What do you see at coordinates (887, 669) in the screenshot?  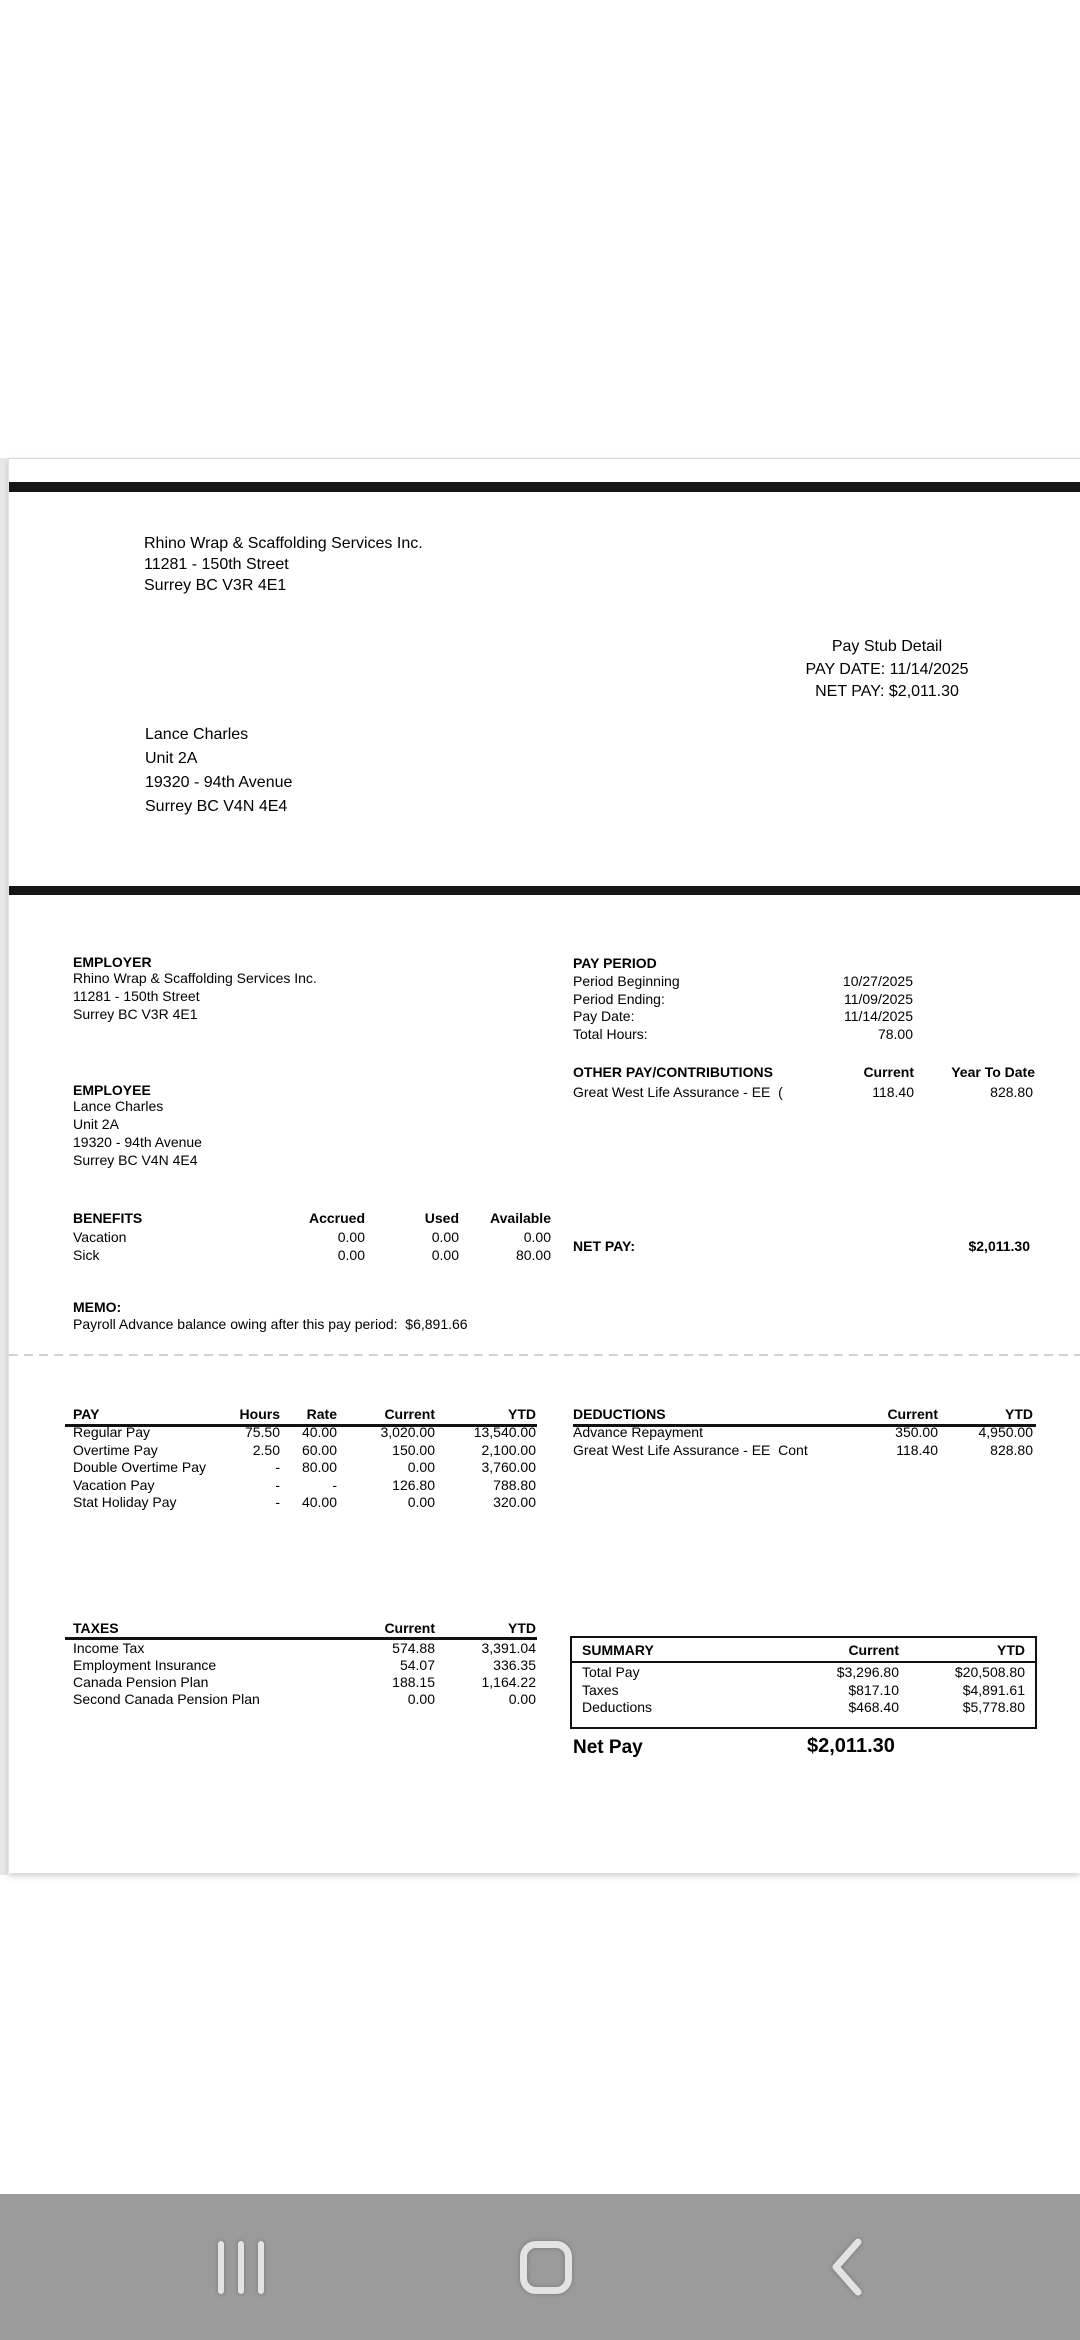 I see `stub-pay-date: PAY DATE: 11/14/2025` at bounding box center [887, 669].